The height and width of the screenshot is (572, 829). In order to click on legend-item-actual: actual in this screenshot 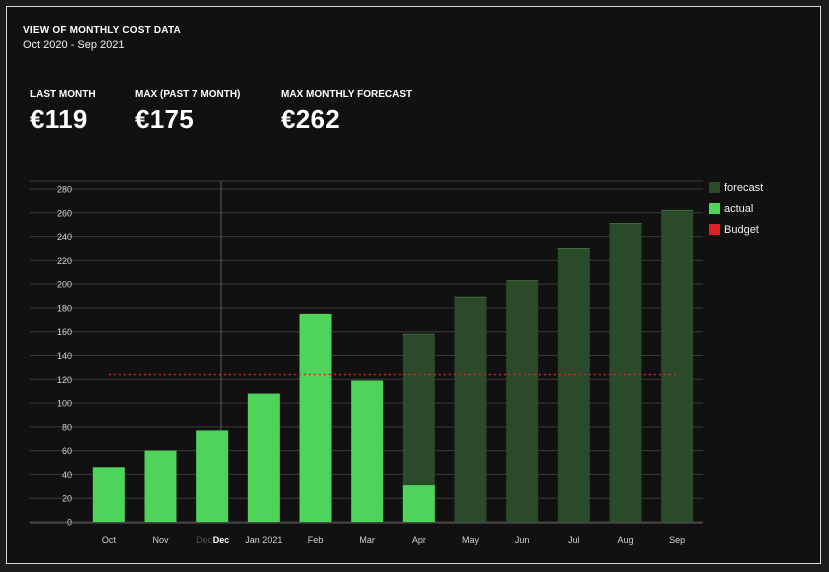, I will do `click(736, 208)`.